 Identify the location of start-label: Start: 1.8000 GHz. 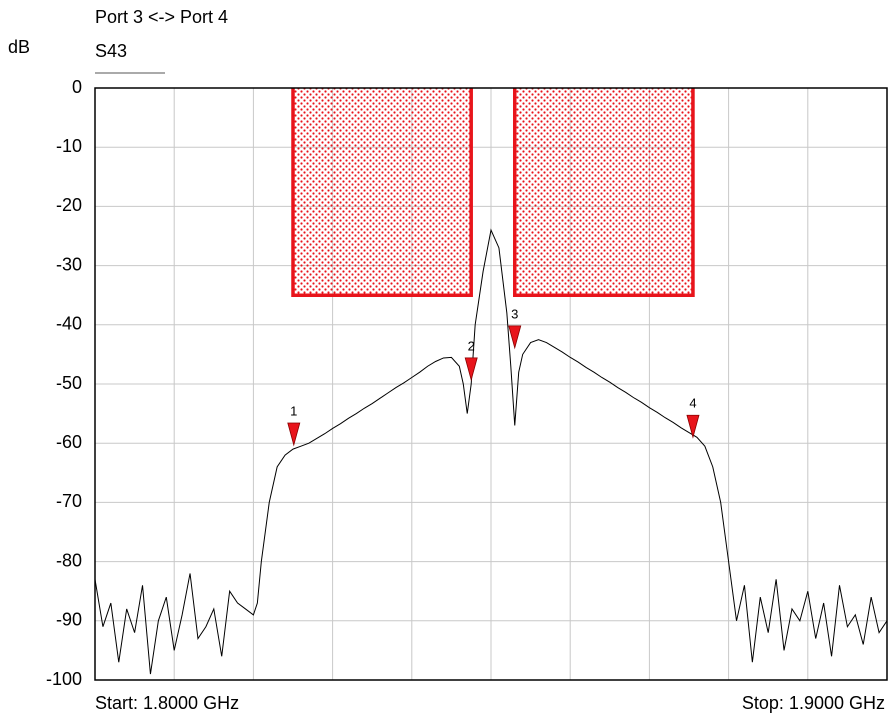
(167, 703).